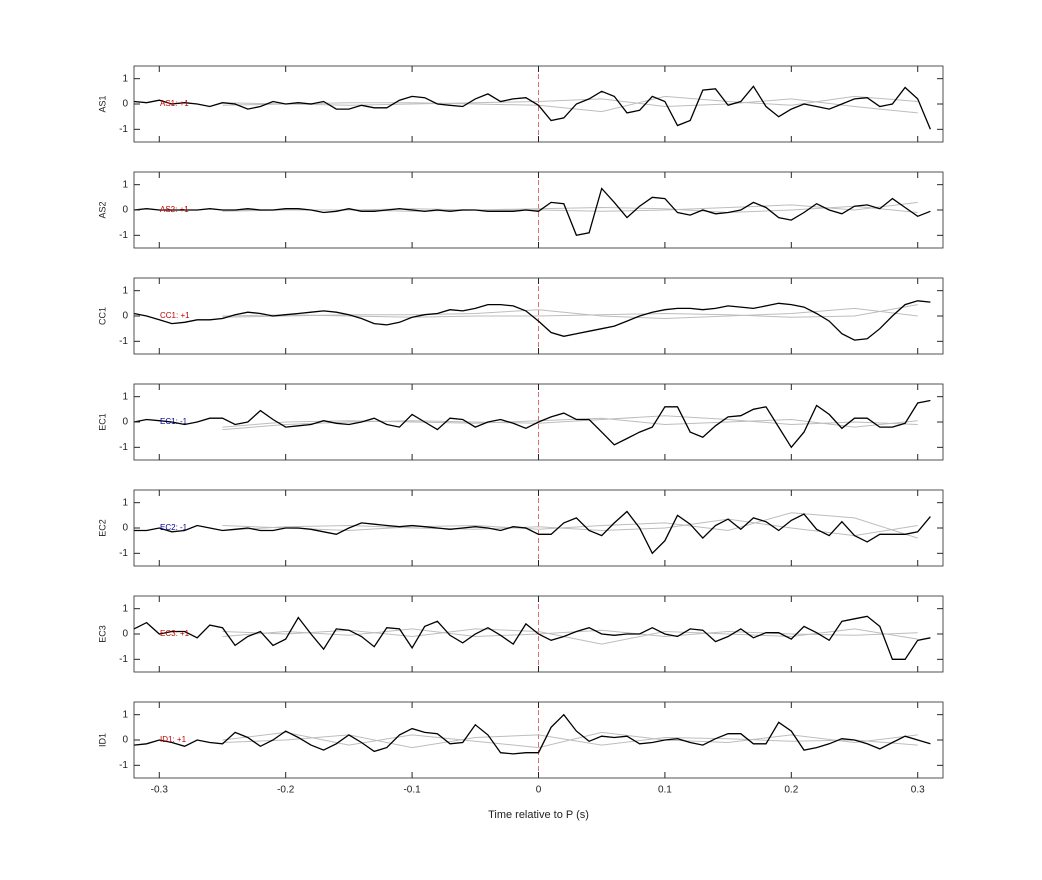 This screenshot has width=1042, height=880. I want to click on trace-annotation: AS1: +1, so click(174, 103).